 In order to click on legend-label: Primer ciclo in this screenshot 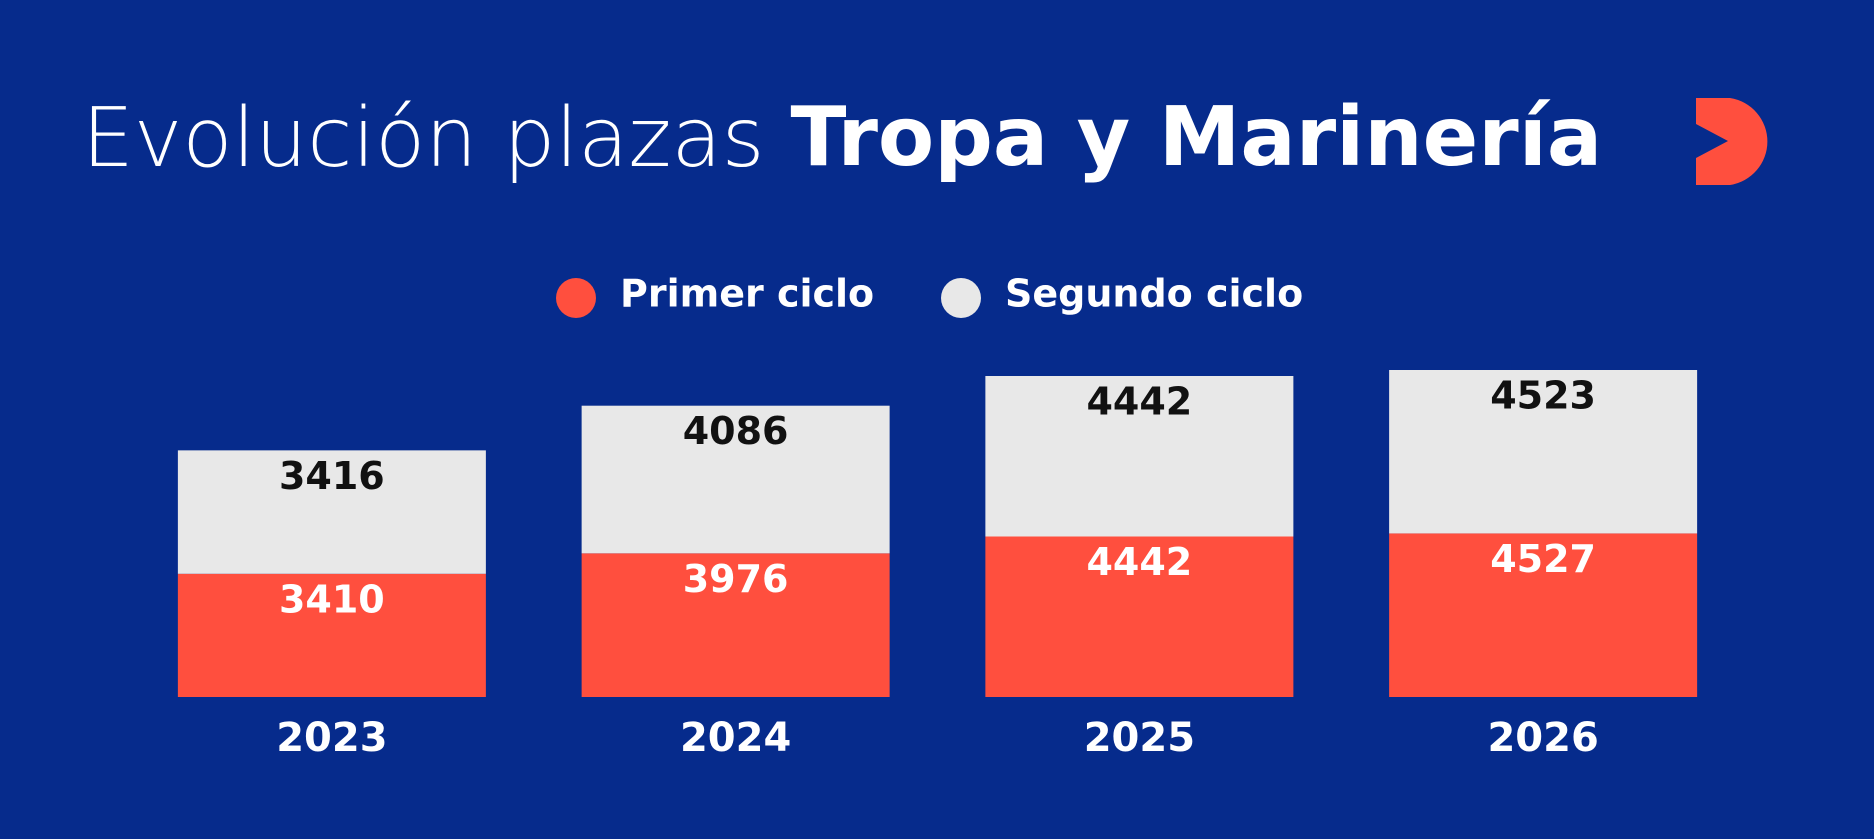, I will do `click(747, 294)`.